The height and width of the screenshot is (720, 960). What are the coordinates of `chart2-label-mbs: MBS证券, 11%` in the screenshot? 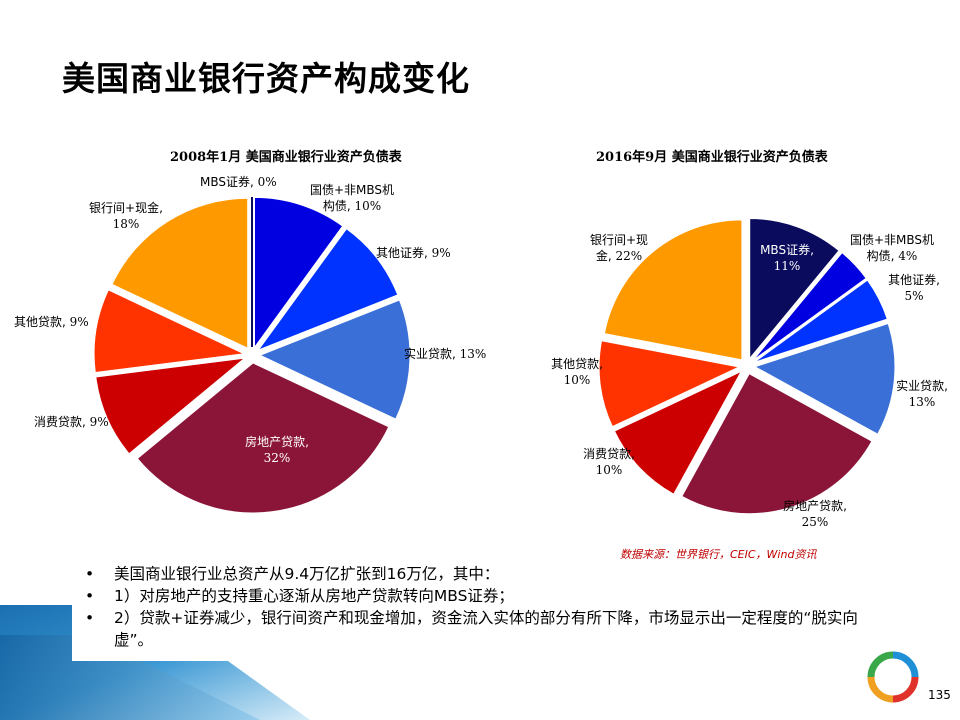 It's located at (787, 258).